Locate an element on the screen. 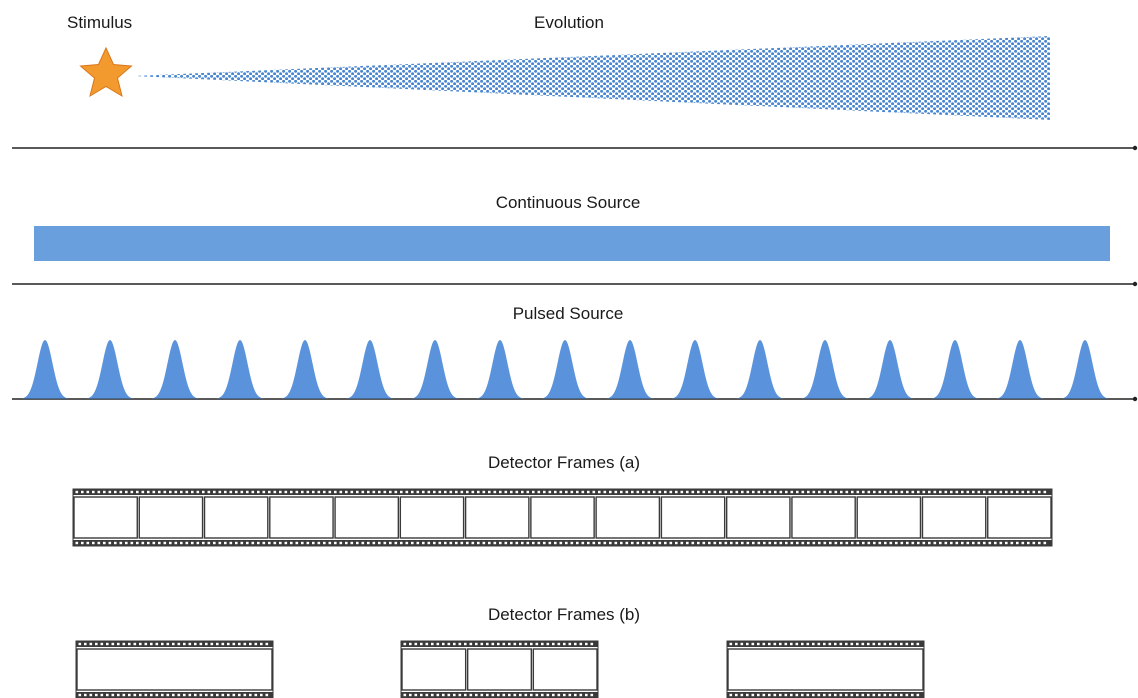 This screenshot has height=698, width=1138. filmstrip is located at coordinates (499, 669).